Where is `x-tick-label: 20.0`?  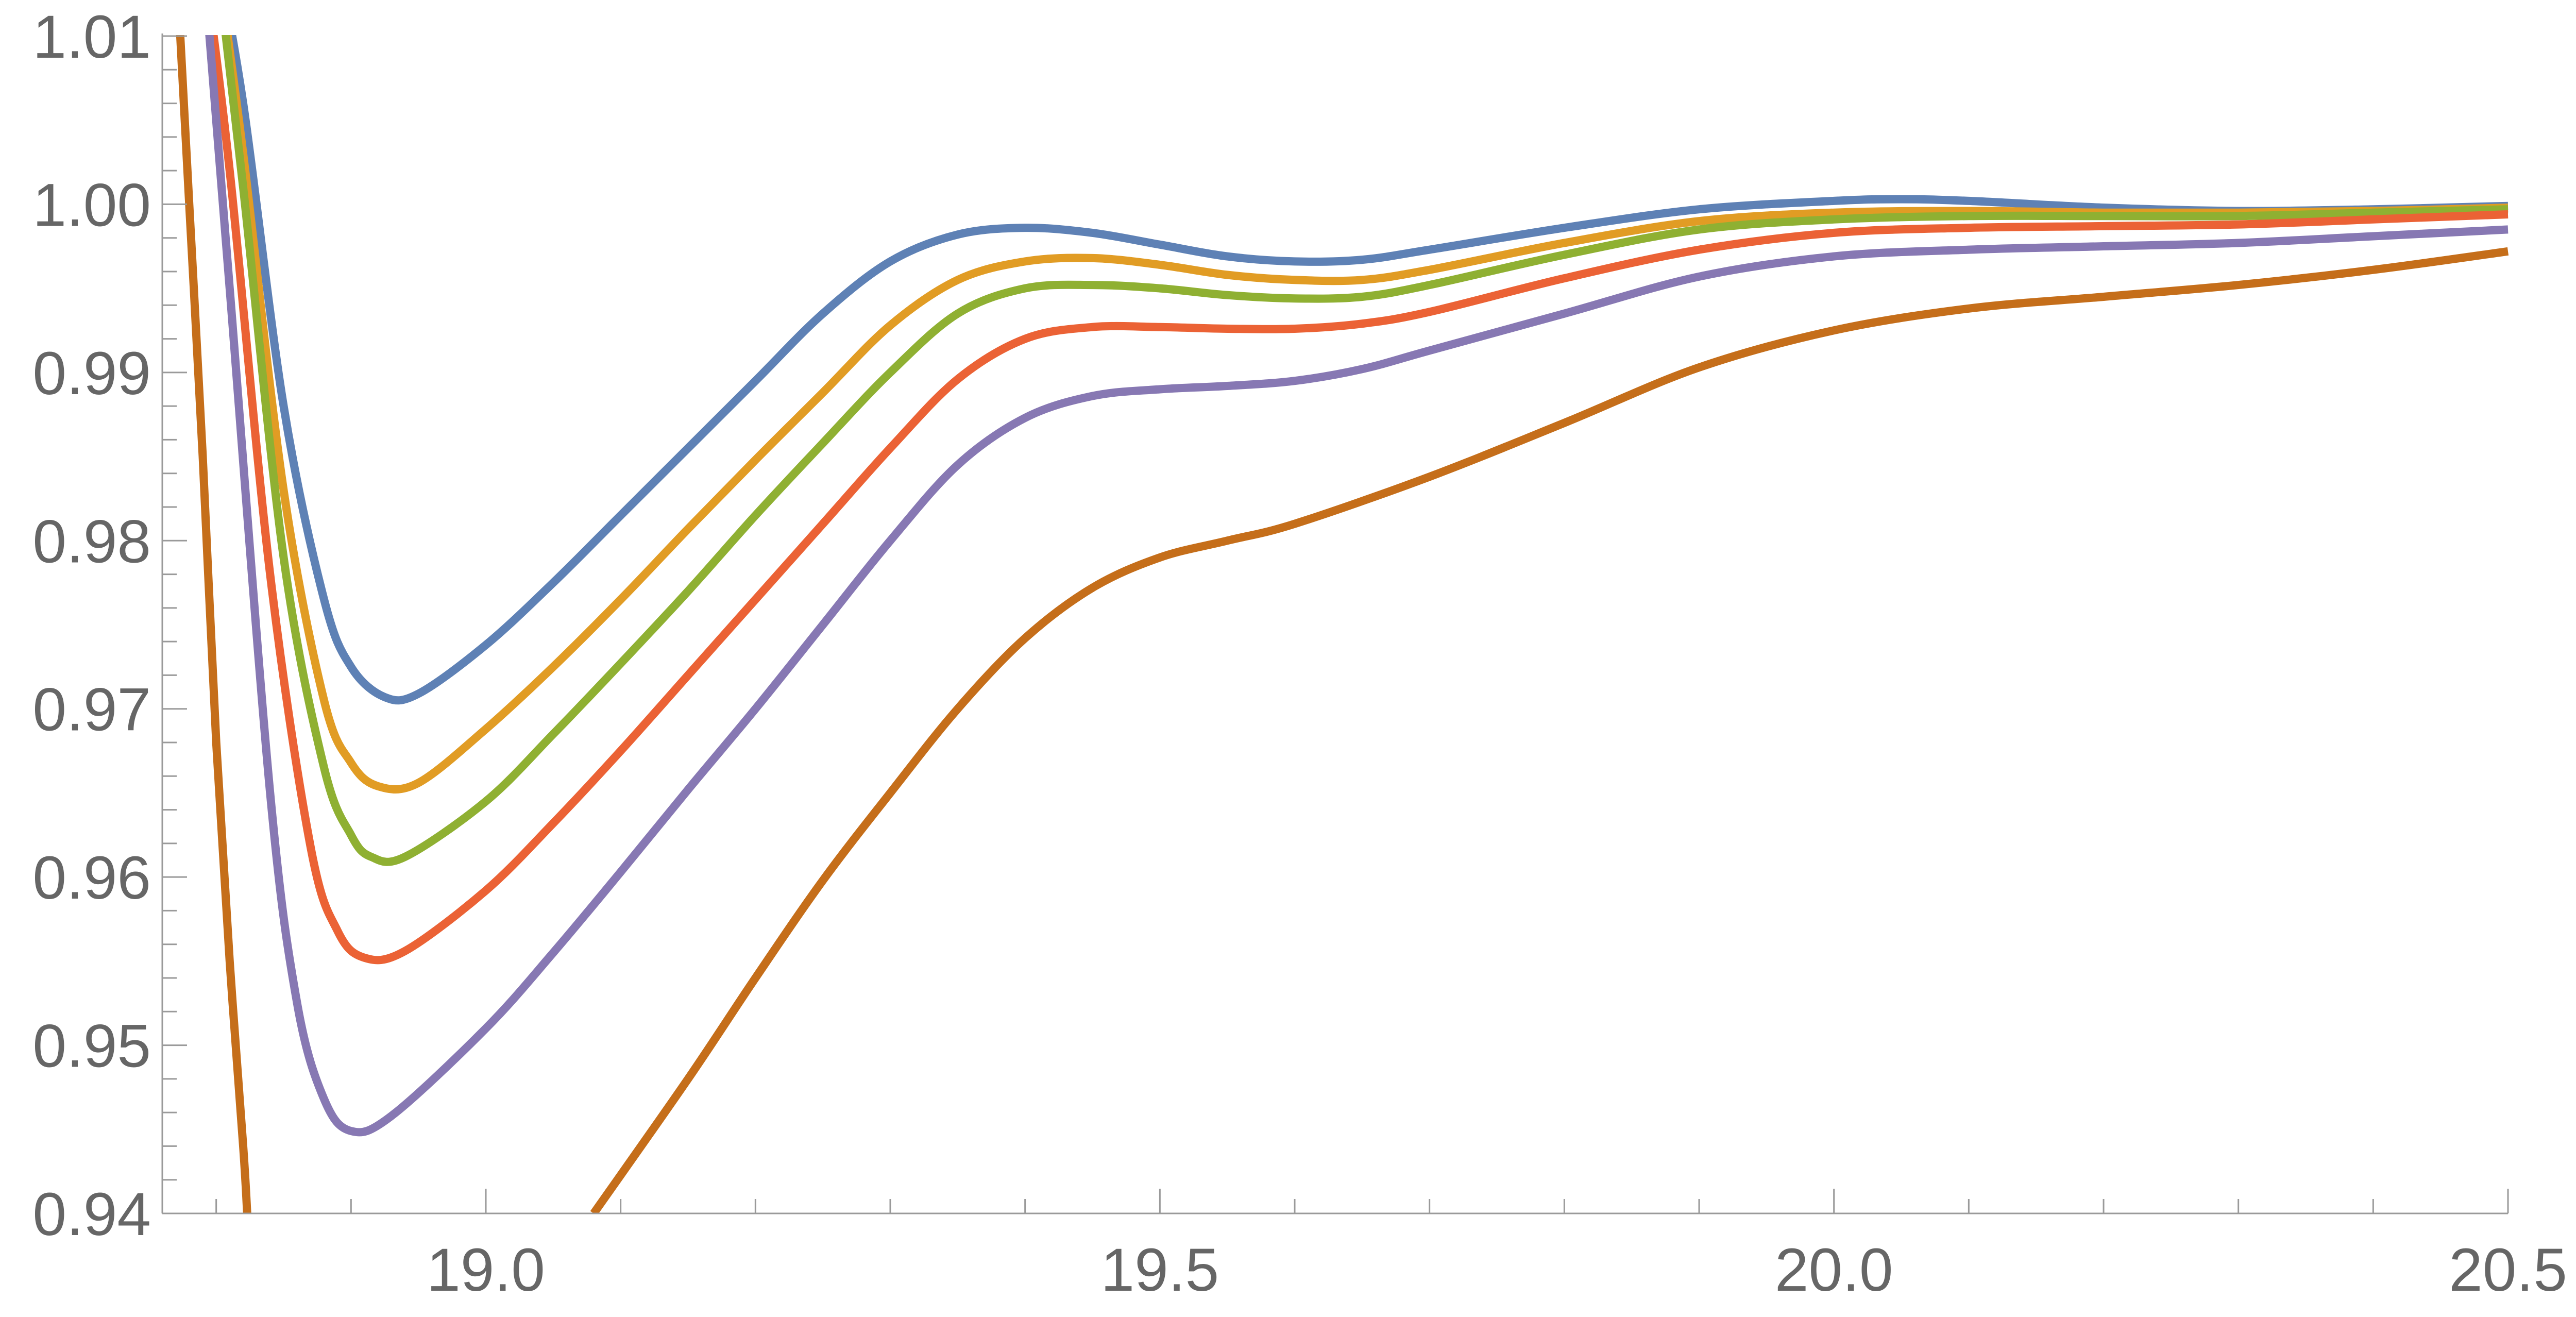 x-tick-label: 20.0 is located at coordinates (1834, 1270).